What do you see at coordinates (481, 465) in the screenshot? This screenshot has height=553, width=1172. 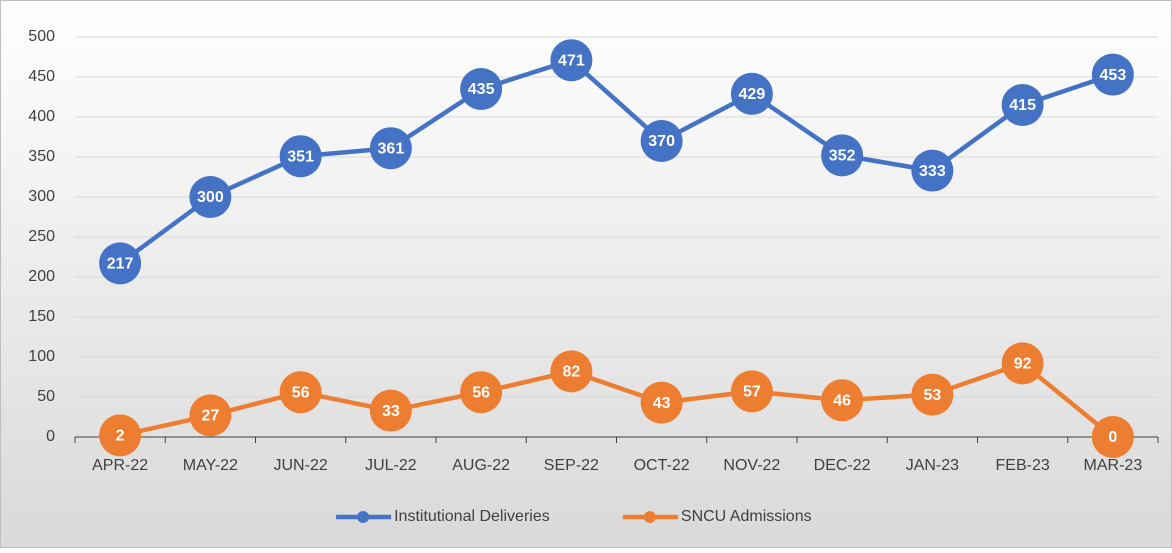 I see `x-tick-label: AUG-22` at bounding box center [481, 465].